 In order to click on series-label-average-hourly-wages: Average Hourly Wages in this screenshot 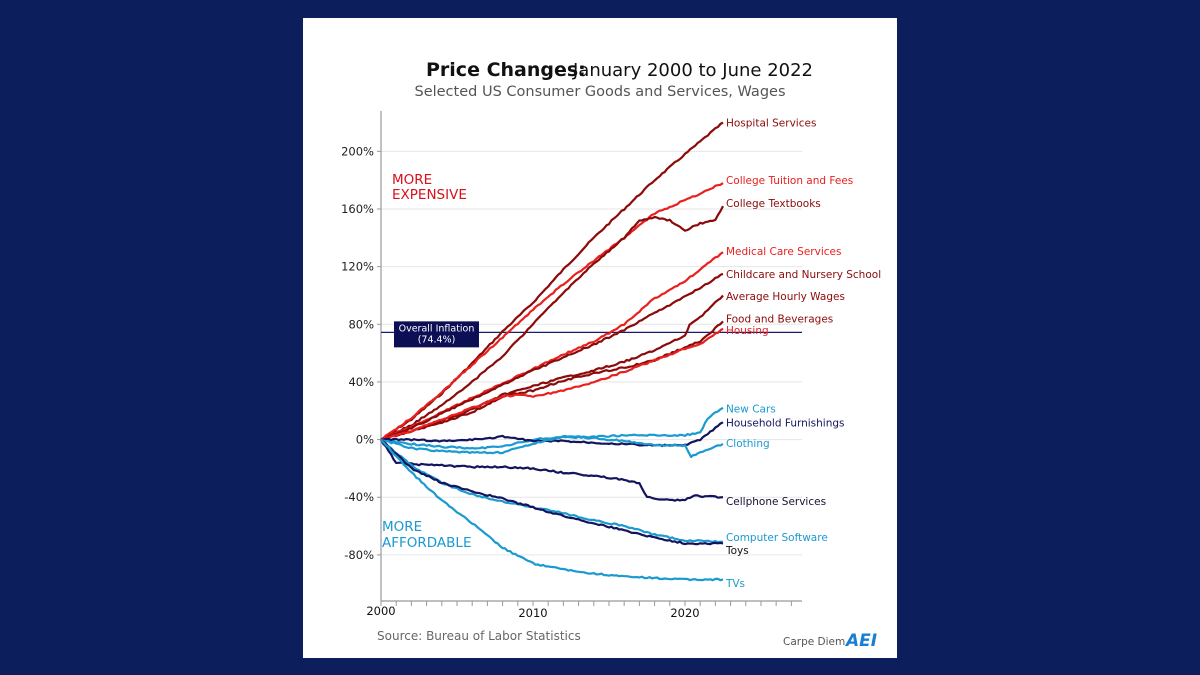, I will do `click(785, 297)`.